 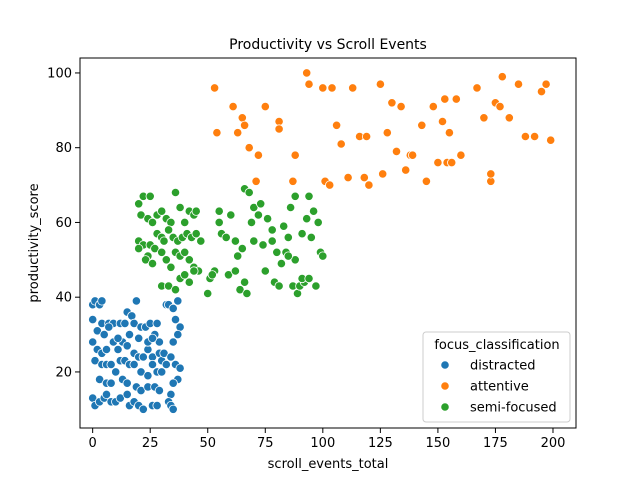 I want to click on y-tick-label: 100, so click(x=59, y=73).